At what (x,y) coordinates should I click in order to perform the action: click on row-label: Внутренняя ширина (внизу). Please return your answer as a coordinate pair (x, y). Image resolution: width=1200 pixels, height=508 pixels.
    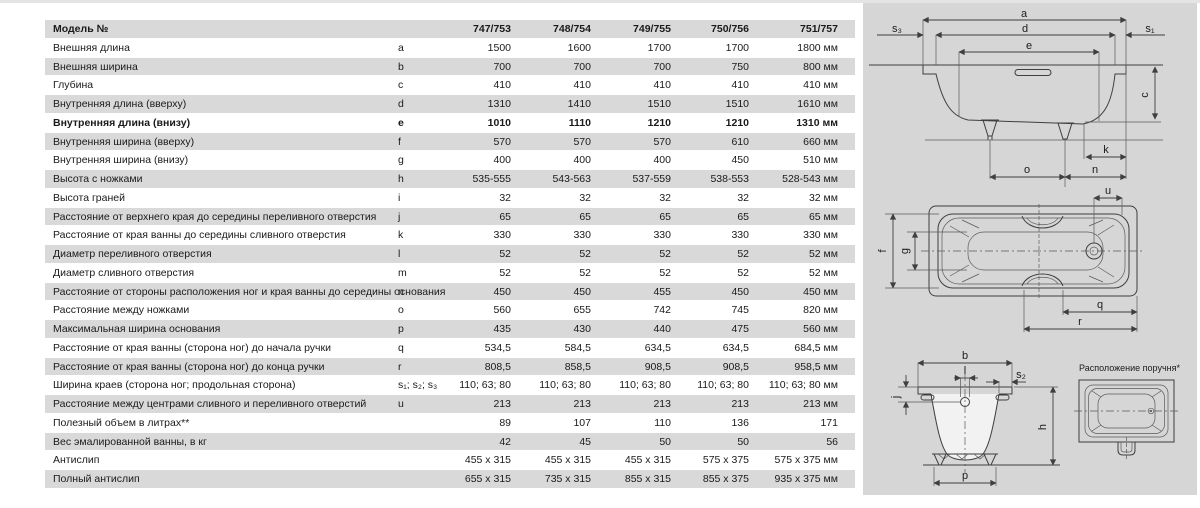
    Looking at the image, I should click on (121, 160).